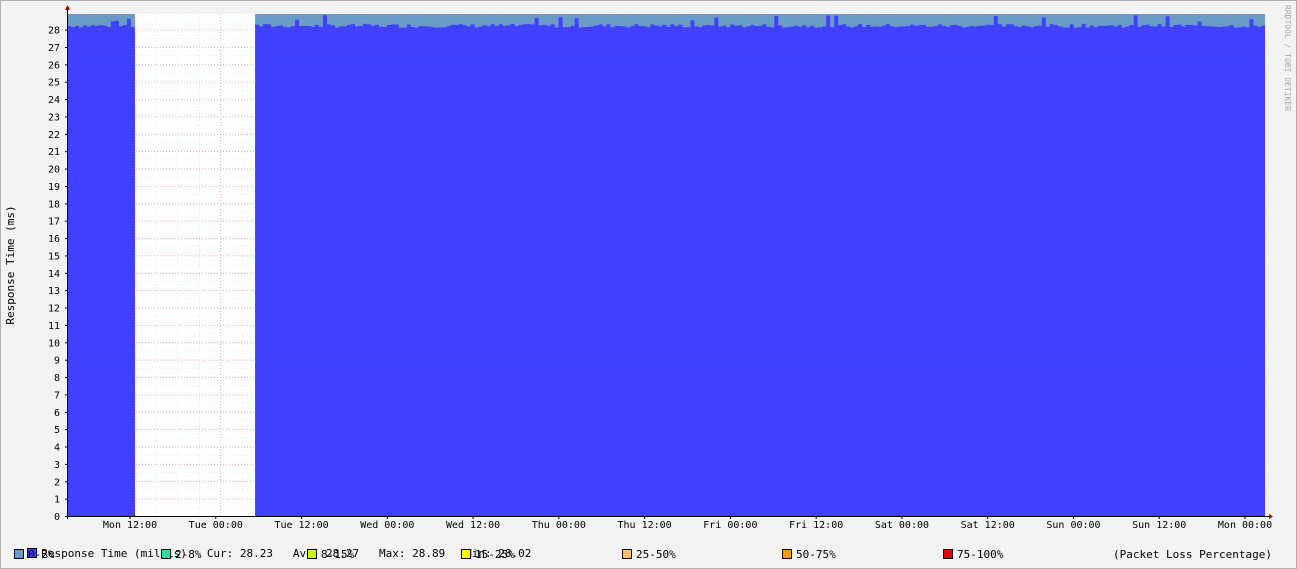  What do you see at coordinates (67, 7) in the screenshot?
I see `y-axis-arrow` at bounding box center [67, 7].